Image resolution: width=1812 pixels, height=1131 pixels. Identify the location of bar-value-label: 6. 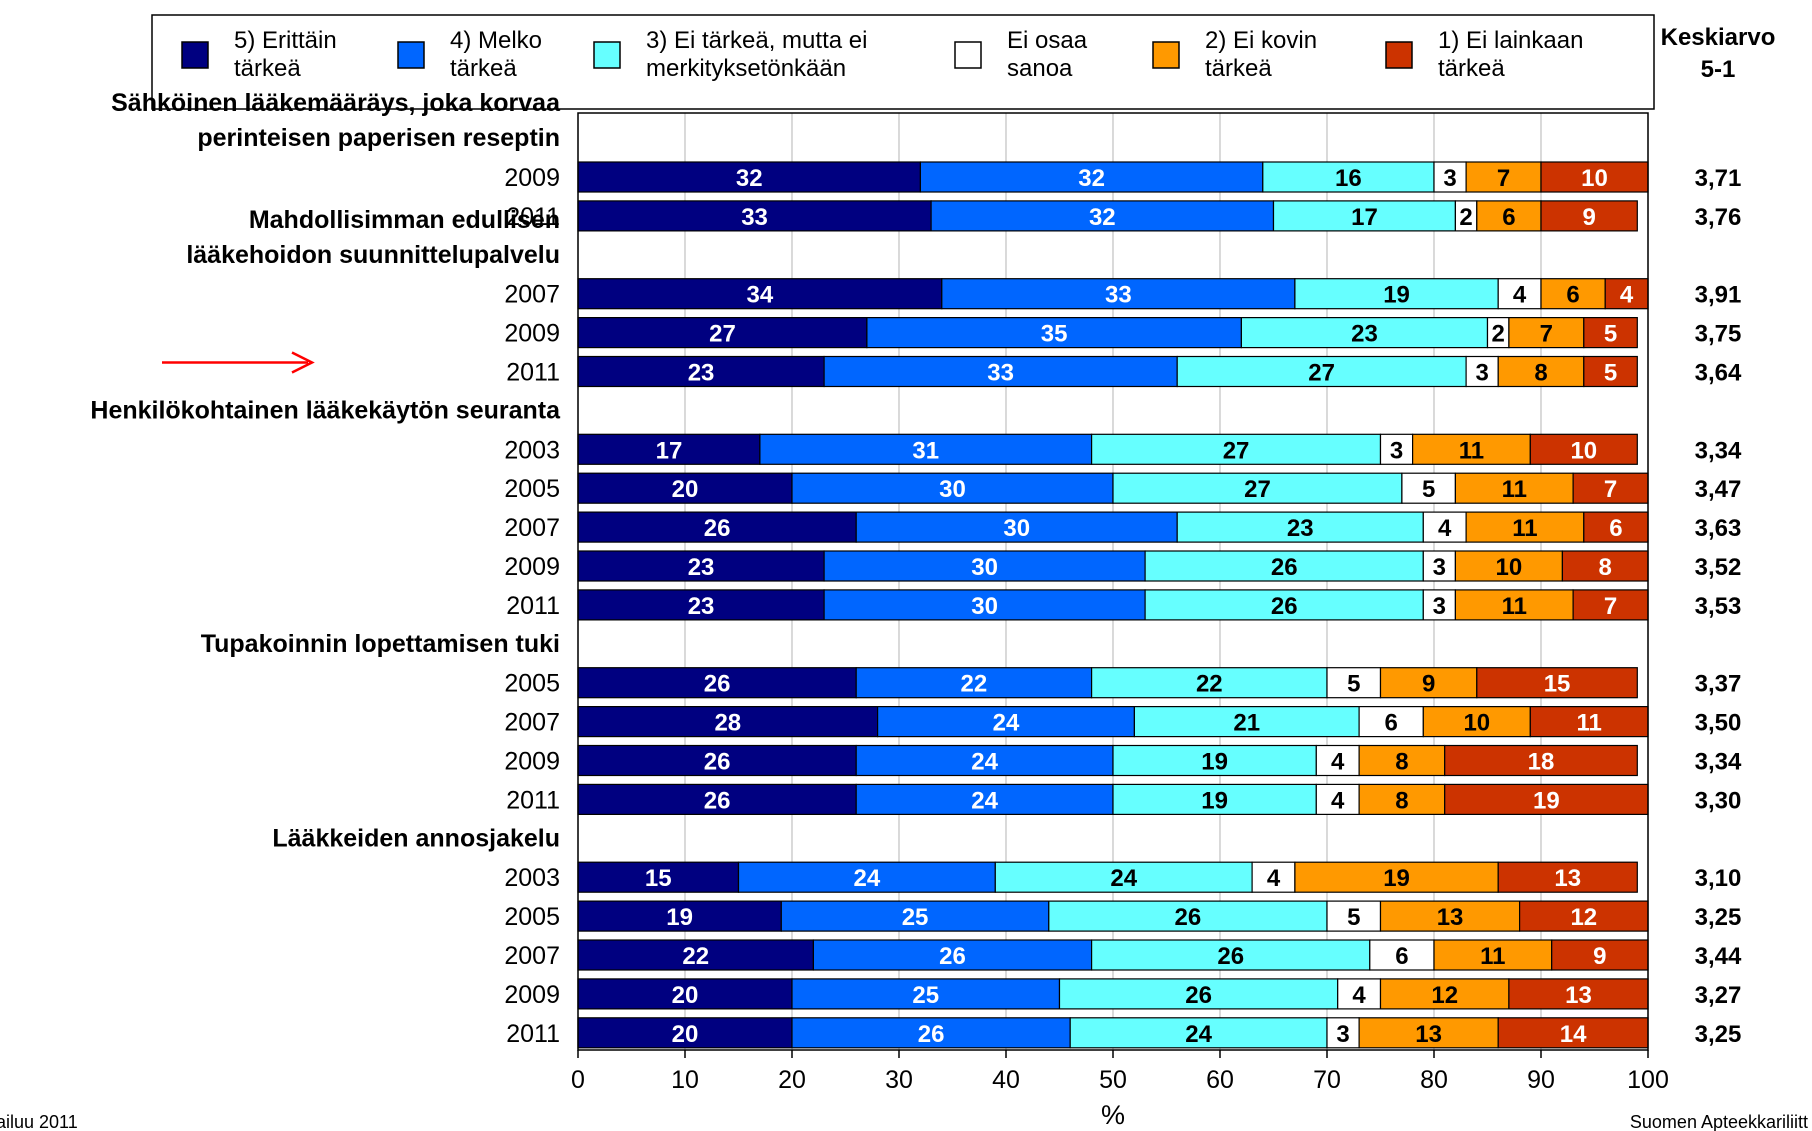
(1401, 956).